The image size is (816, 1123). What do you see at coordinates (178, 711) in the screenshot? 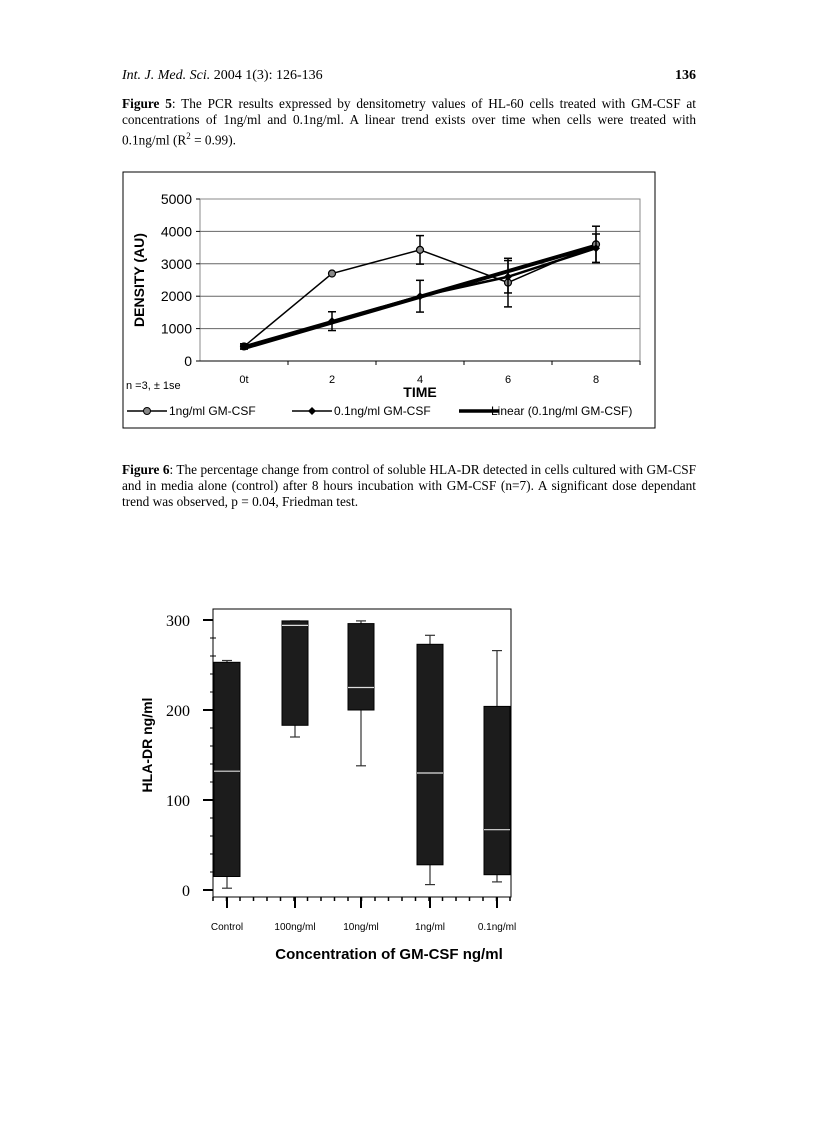
I see `y-tick-label: 200` at bounding box center [178, 711].